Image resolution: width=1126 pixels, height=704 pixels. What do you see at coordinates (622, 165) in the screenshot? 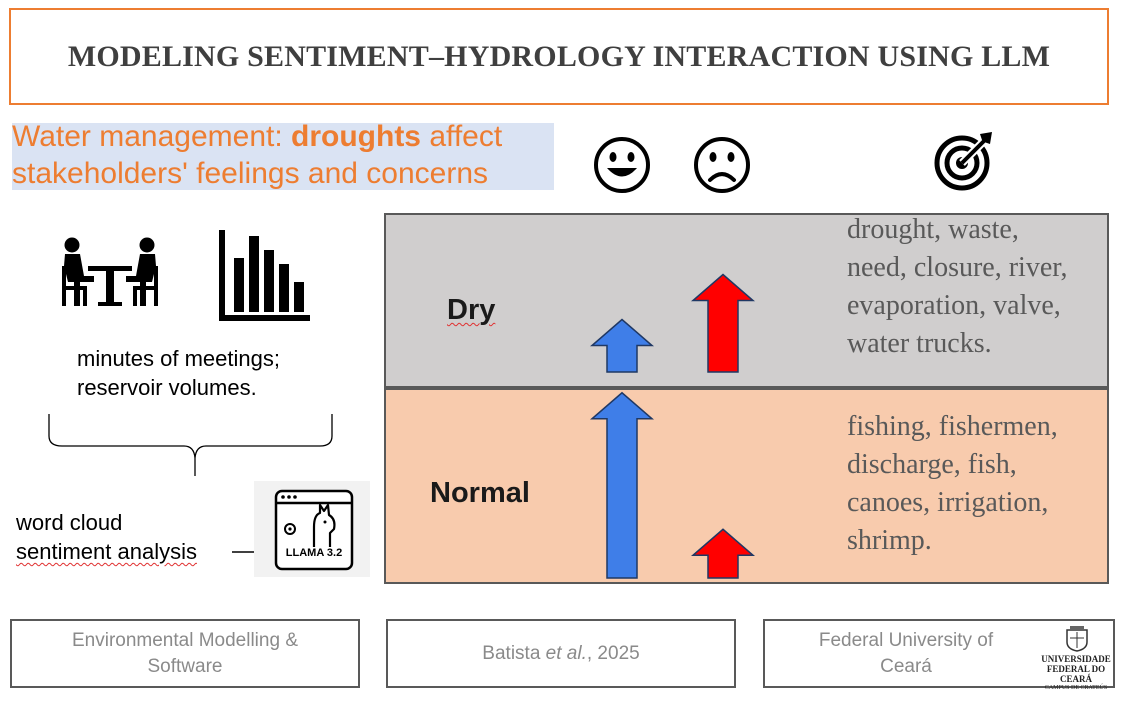
I see `happy-face-icon` at bounding box center [622, 165].